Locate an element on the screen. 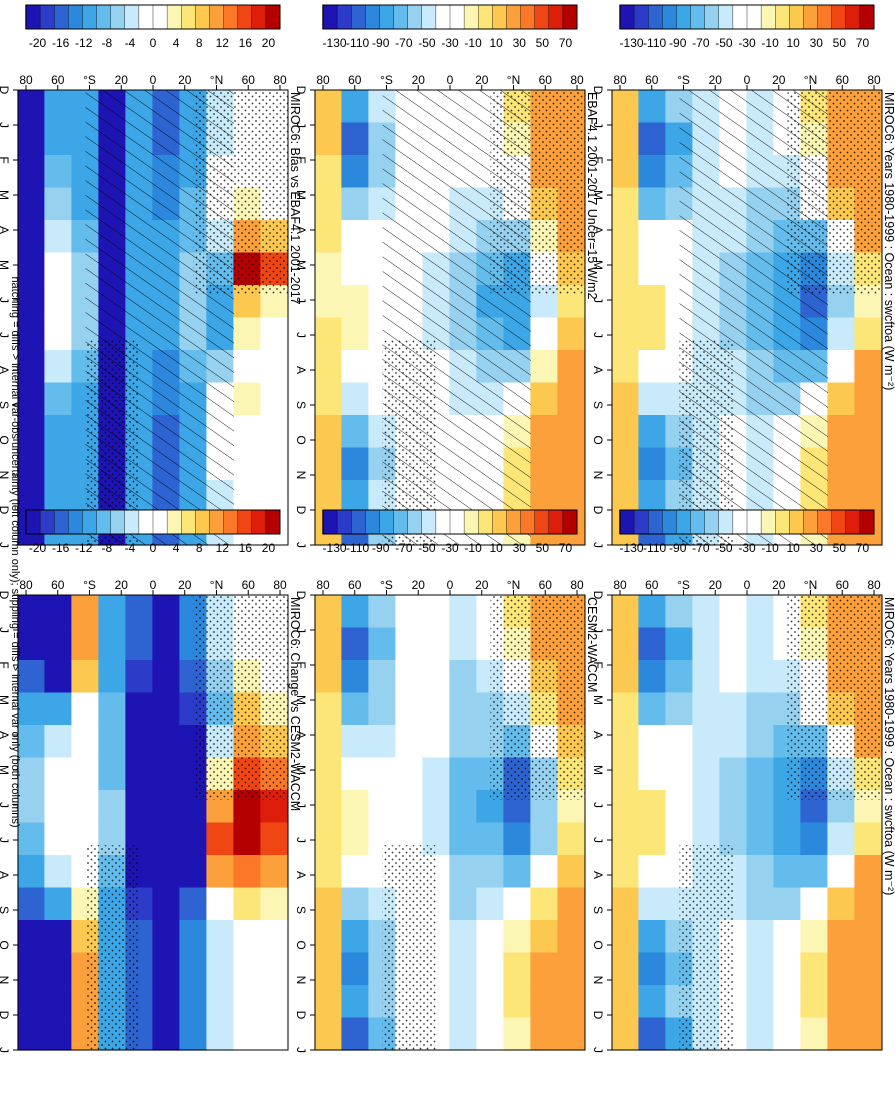 The image size is (895, 1105). colorbar-label: -130 is located at coordinates (632, 548).